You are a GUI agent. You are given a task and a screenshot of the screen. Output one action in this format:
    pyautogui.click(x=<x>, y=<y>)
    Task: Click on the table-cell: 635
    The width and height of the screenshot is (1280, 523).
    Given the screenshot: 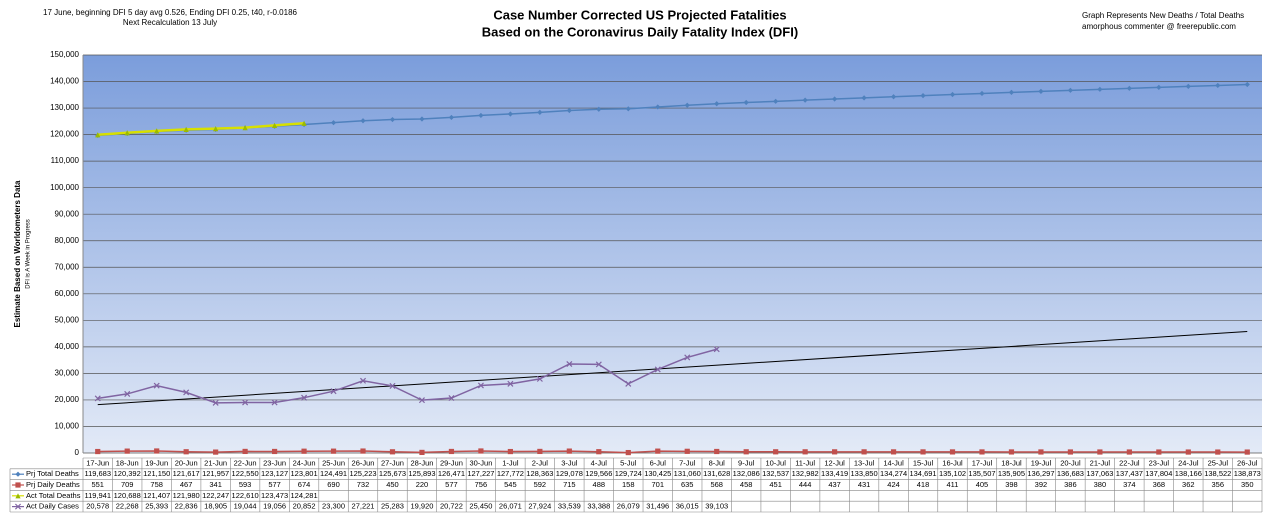 What is the action you would take?
    pyautogui.click(x=687, y=484)
    